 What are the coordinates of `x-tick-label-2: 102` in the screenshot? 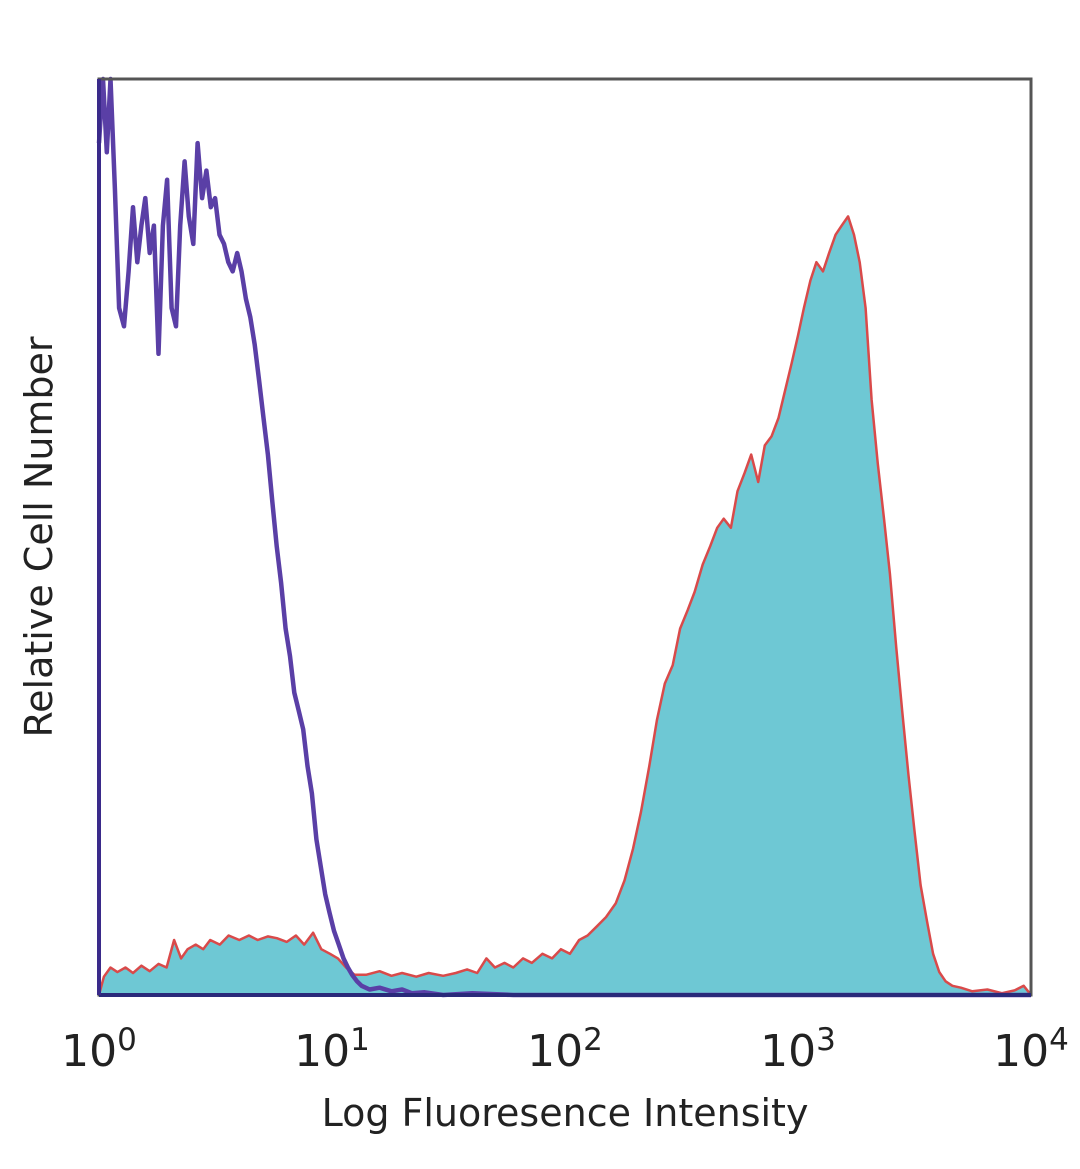 It's located at (565, 1049).